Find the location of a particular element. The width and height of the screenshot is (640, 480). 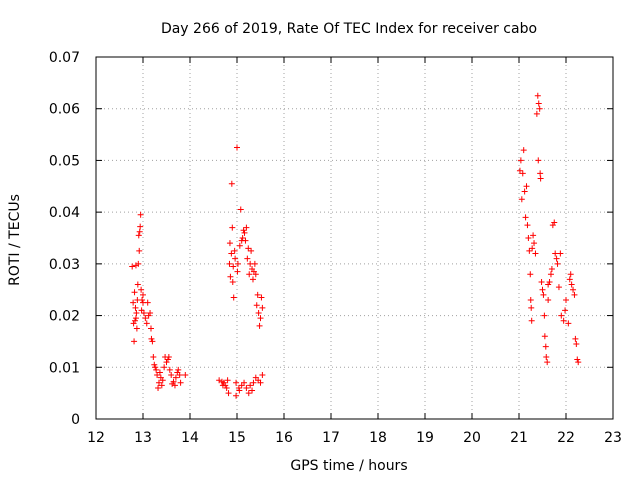

x-tick-label: 13 is located at coordinates (143, 438).